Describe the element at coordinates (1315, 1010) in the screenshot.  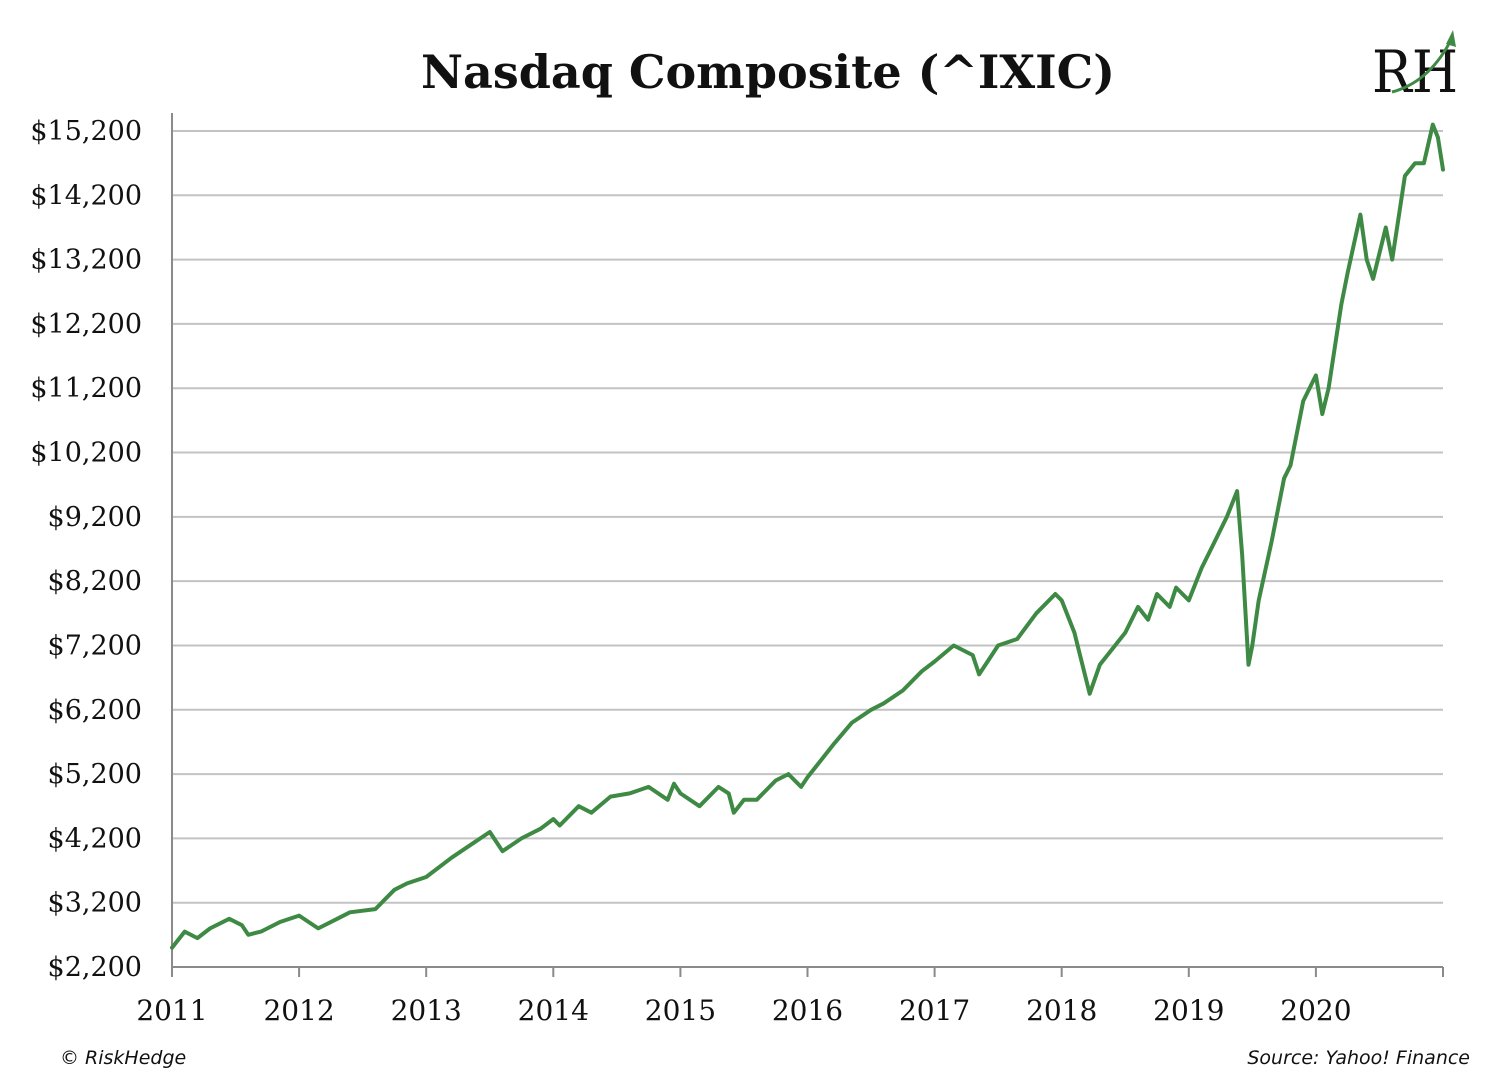
I see `x-tick-label: 2020` at that location.